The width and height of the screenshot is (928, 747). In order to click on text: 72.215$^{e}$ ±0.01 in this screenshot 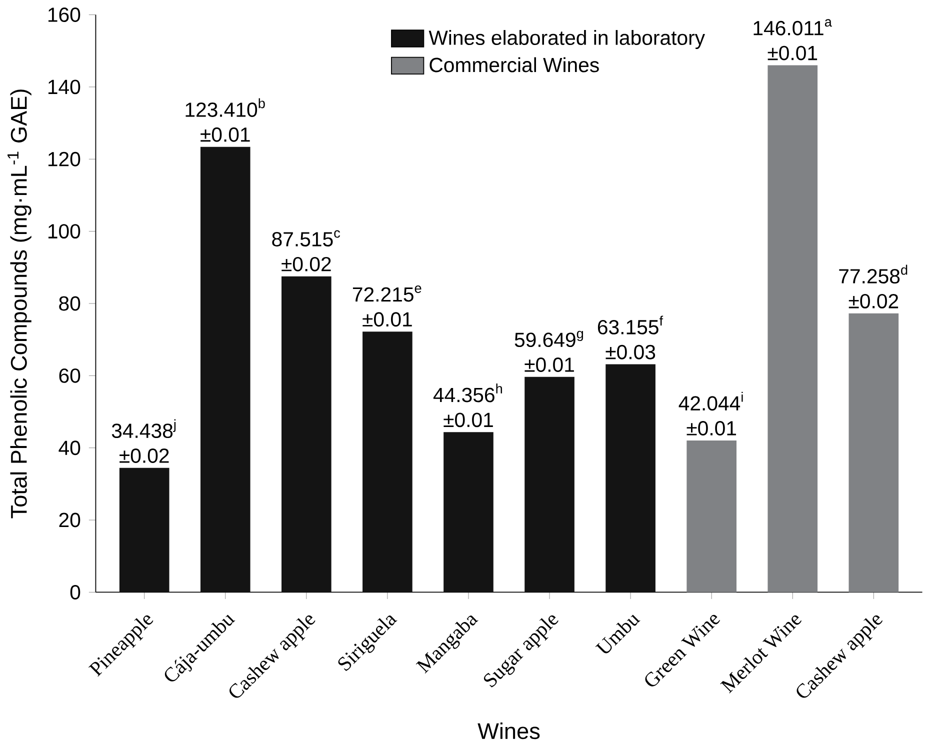, I will do `click(387, 306)`.